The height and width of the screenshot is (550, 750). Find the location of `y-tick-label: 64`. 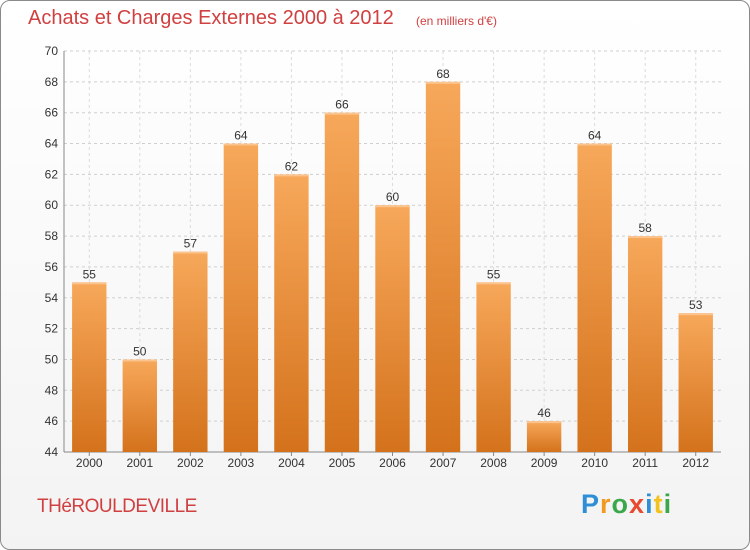

y-tick-label: 64 is located at coordinates (52, 144).